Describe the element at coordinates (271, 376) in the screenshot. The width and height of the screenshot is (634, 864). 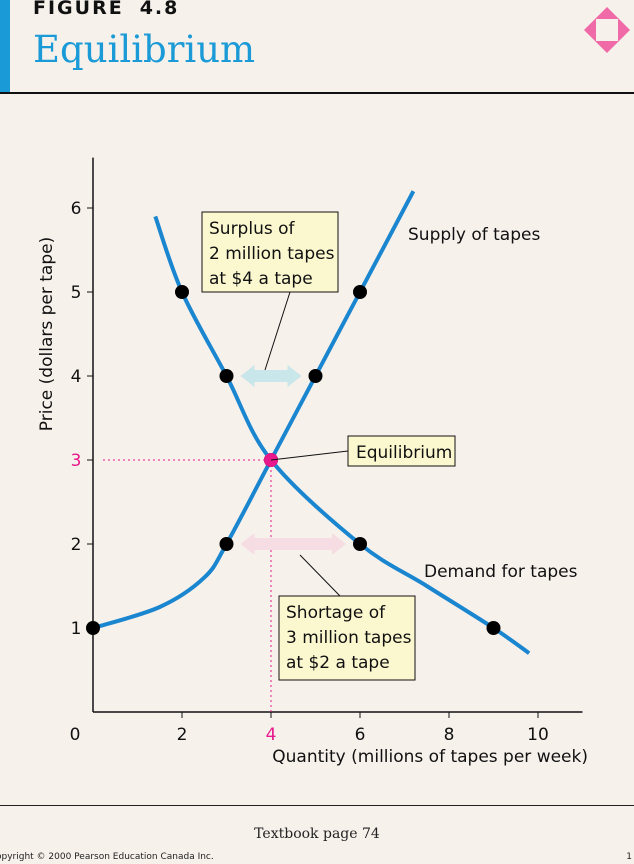
I see `surplus-arrow` at that location.